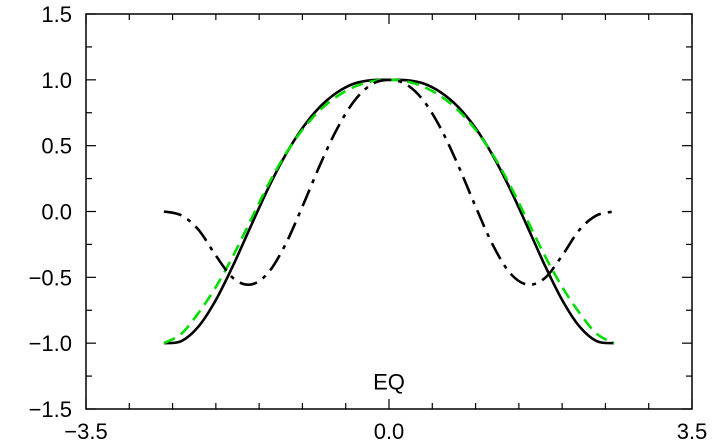 The height and width of the screenshot is (448, 712). I want to click on annotation-label: EQ, so click(389, 381).